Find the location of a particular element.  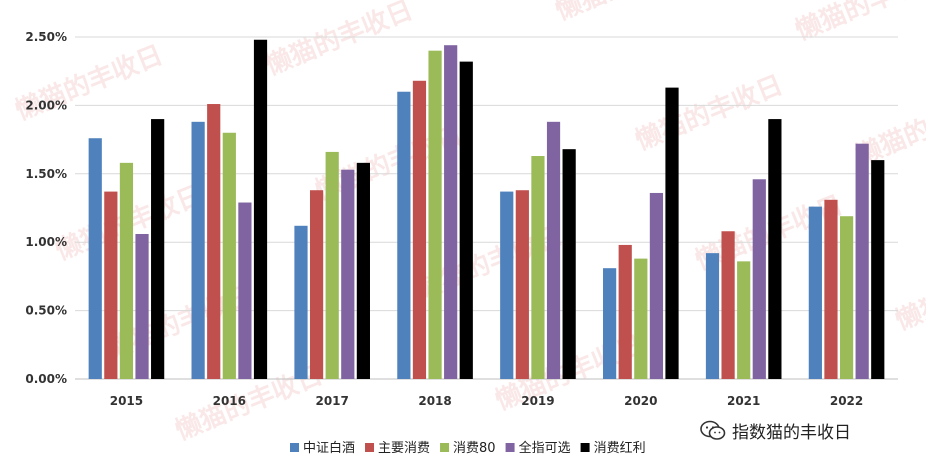

x-tick-label: 2020 is located at coordinates (640, 401).